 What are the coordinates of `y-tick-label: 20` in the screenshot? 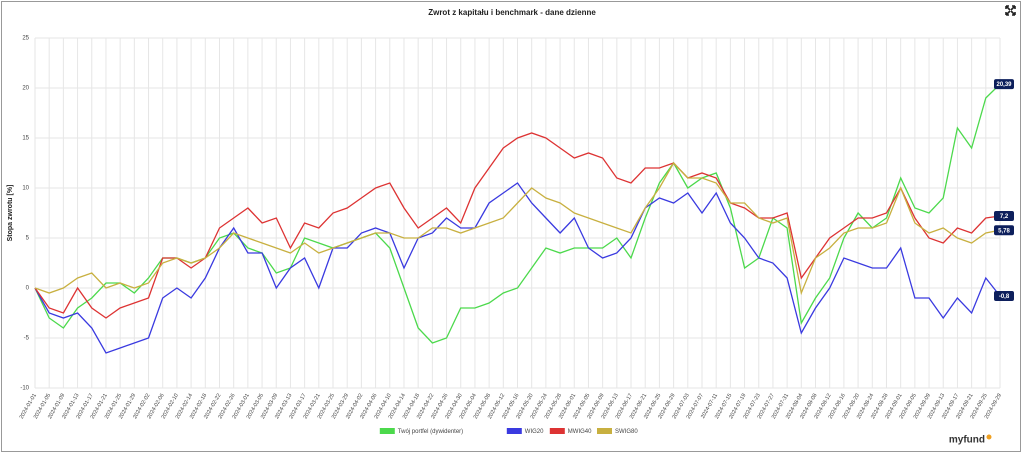 It's located at (25, 89).